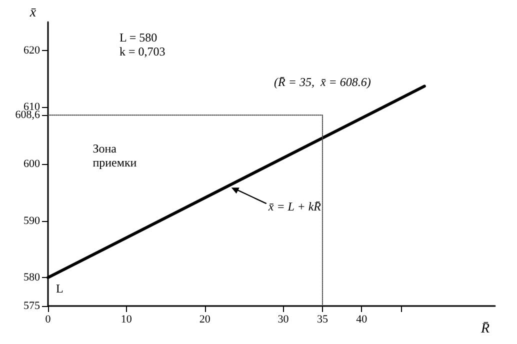  What do you see at coordinates (322, 82) in the screenshot?
I see `annotation: (R̄ = 35, x̄ = 608.6)` at bounding box center [322, 82].